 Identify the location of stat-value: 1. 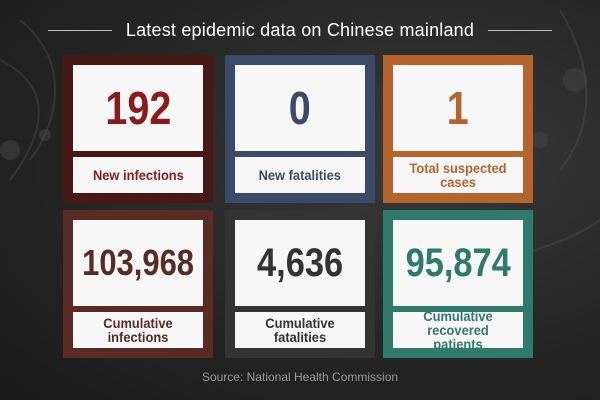
(458, 108).